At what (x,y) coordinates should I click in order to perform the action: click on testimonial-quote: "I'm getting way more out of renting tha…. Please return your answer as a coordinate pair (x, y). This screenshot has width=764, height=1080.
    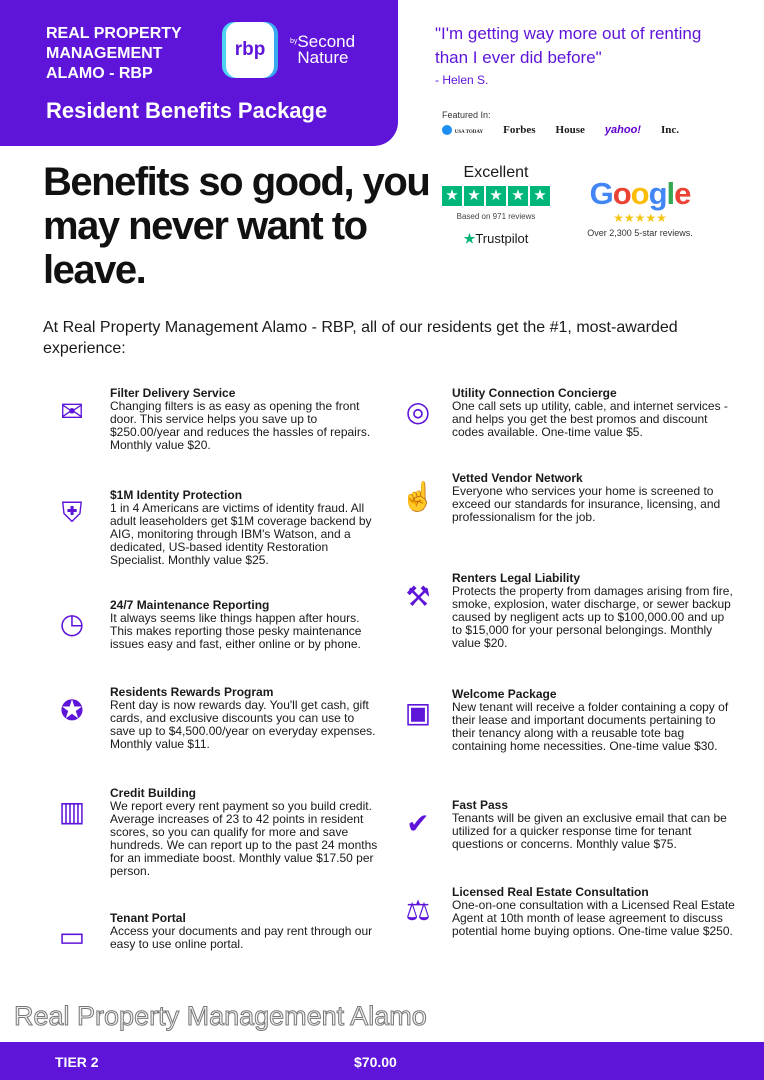
    Looking at the image, I should click on (568, 45).